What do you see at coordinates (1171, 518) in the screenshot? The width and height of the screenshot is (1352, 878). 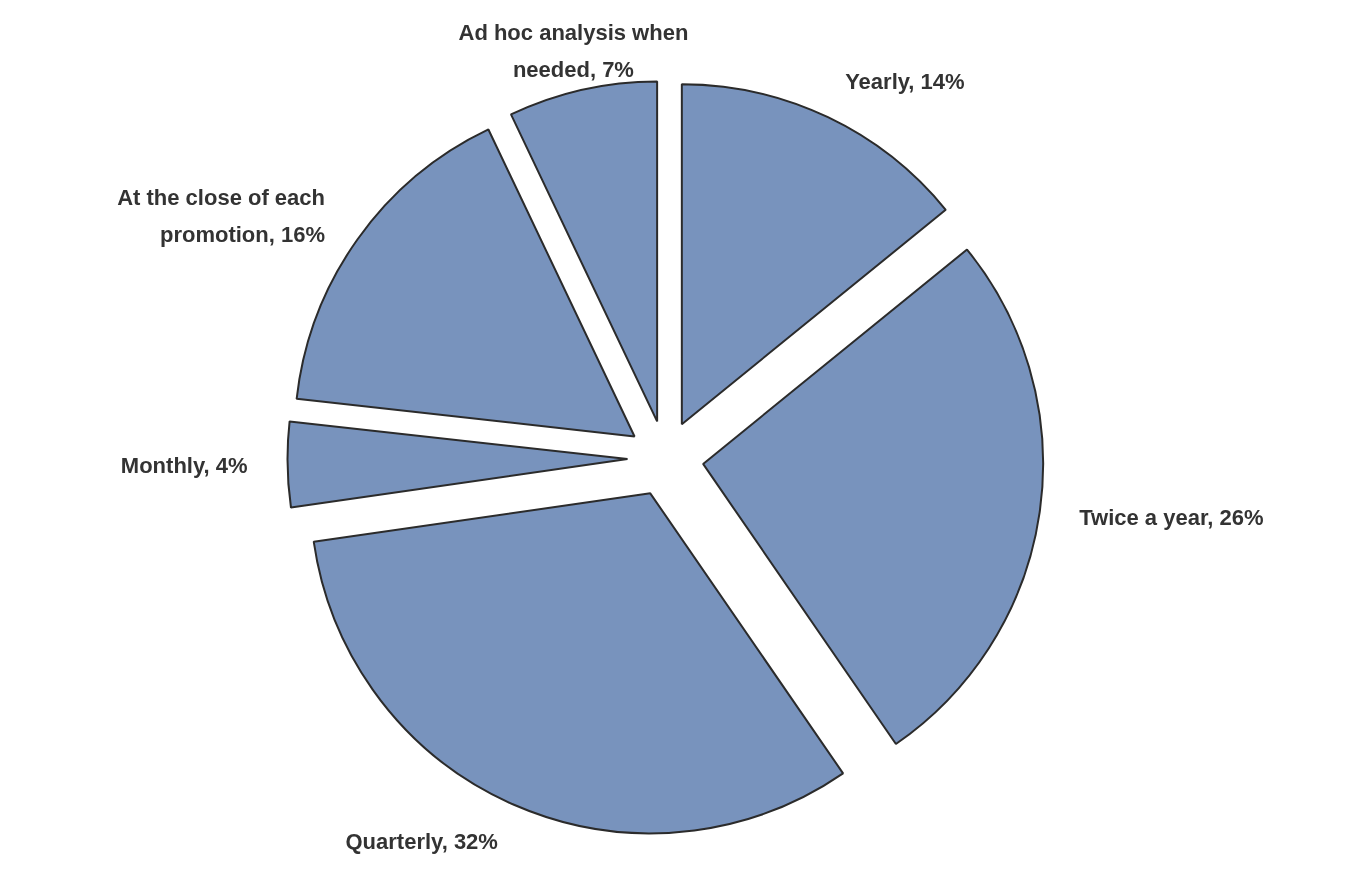 I see `slice-label: Twice a year, 26%` at bounding box center [1171, 518].